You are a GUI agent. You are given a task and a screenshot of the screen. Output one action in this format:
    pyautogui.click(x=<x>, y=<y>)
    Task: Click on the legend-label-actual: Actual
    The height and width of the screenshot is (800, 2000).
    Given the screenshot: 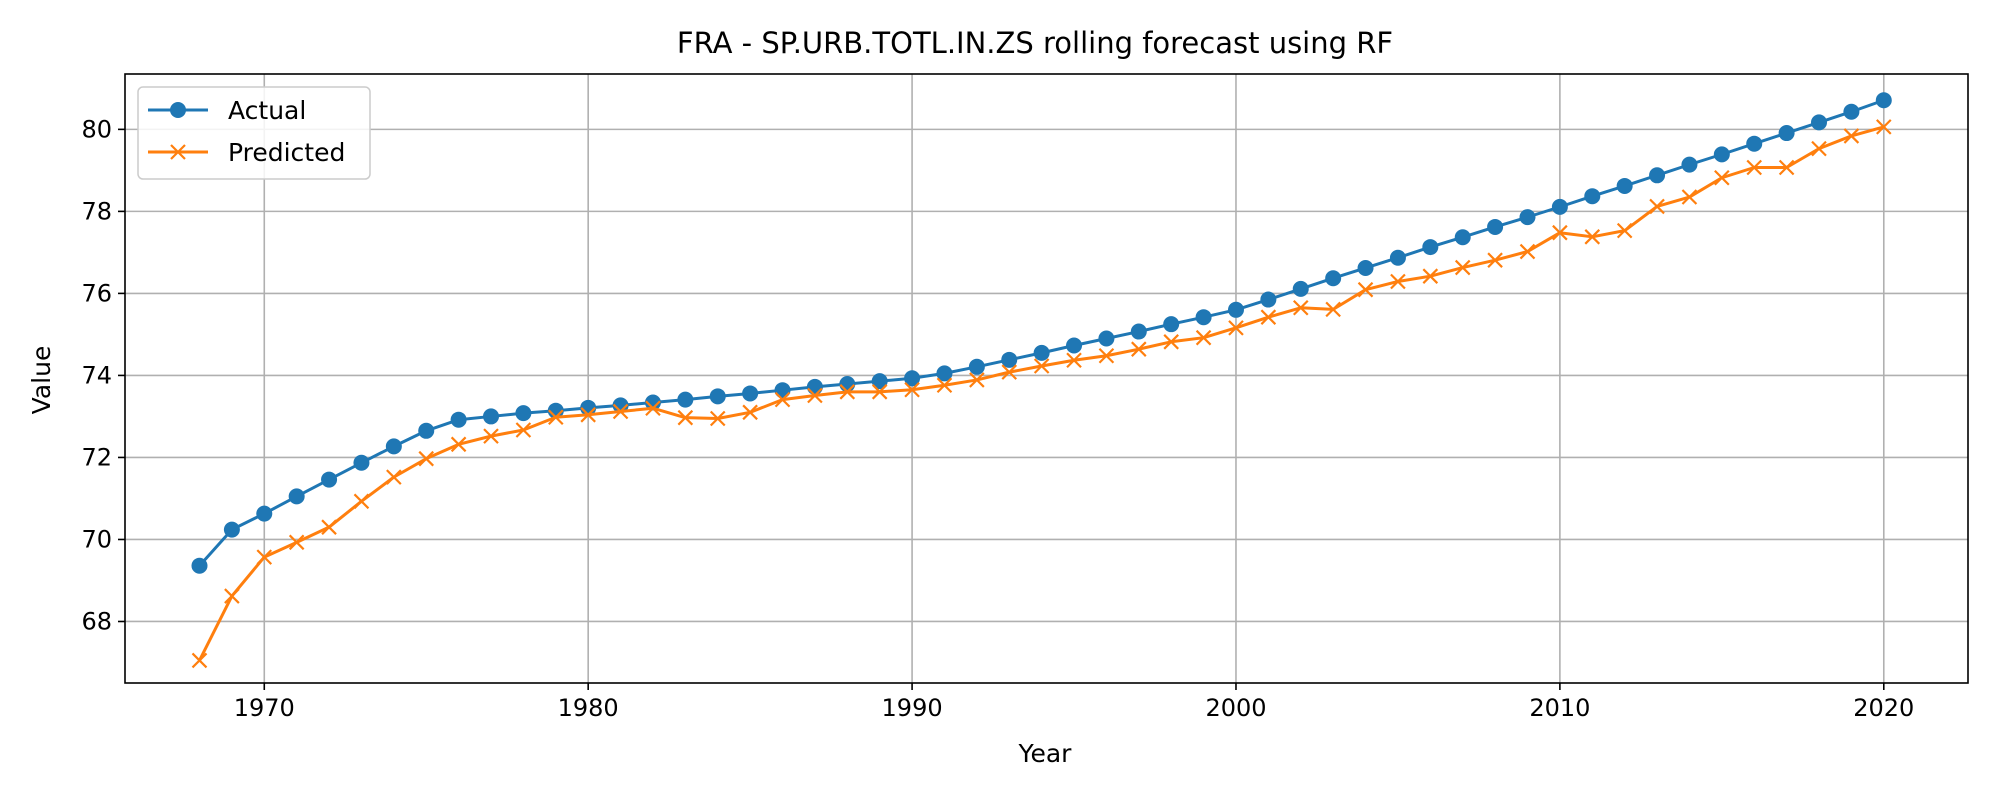 What is the action you would take?
    pyautogui.click(x=267, y=110)
    